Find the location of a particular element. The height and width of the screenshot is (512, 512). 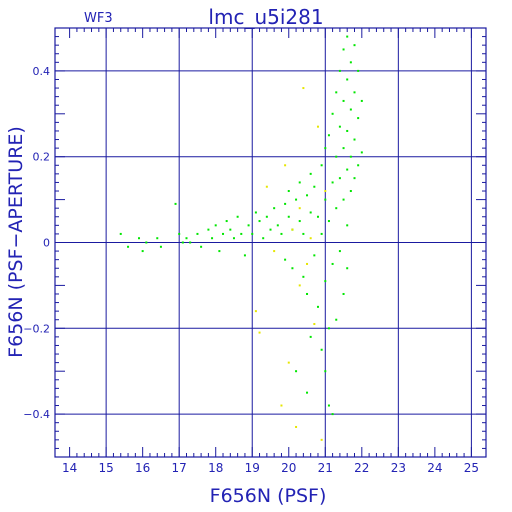

y-tick-label: 0.2 is located at coordinates (42, 157).